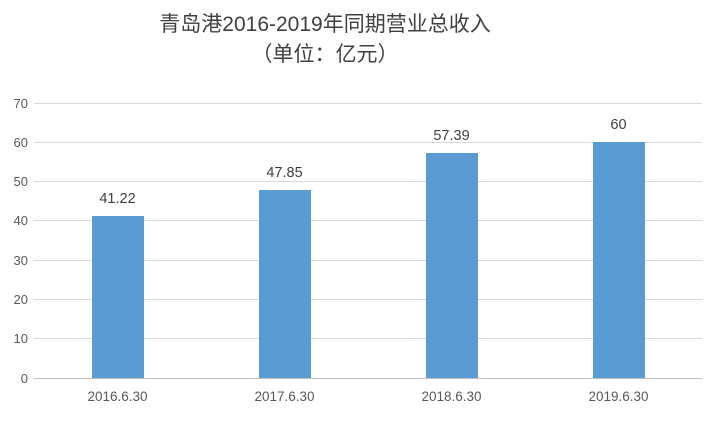 The image size is (709, 423). I want to click on x-tick-label: 2016.6.30, so click(117, 396).